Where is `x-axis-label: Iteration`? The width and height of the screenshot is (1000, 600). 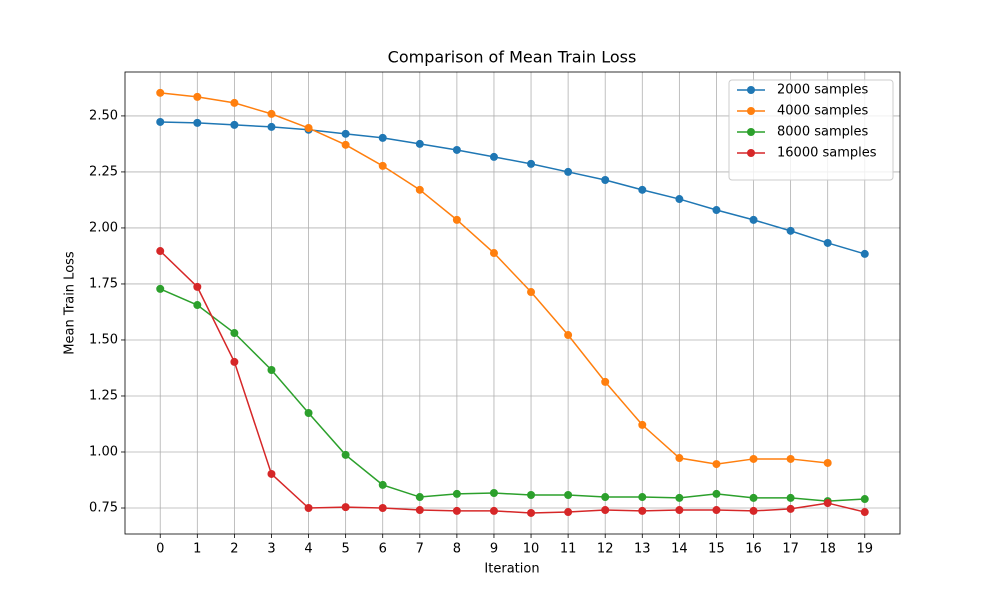
x-axis-label: Iteration is located at coordinates (511, 569).